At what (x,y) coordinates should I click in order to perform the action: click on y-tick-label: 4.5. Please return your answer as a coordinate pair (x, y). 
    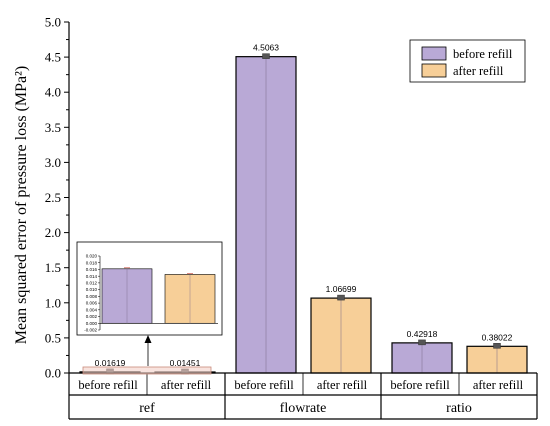
    Looking at the image, I should click on (53, 57).